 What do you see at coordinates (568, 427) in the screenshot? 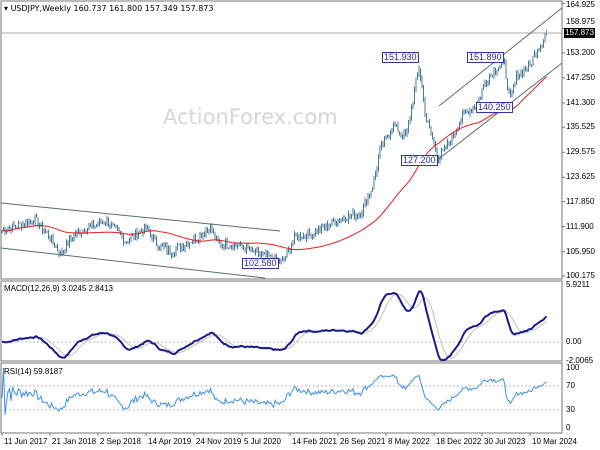
I see `rsi-tick-label: 0` at bounding box center [568, 427].